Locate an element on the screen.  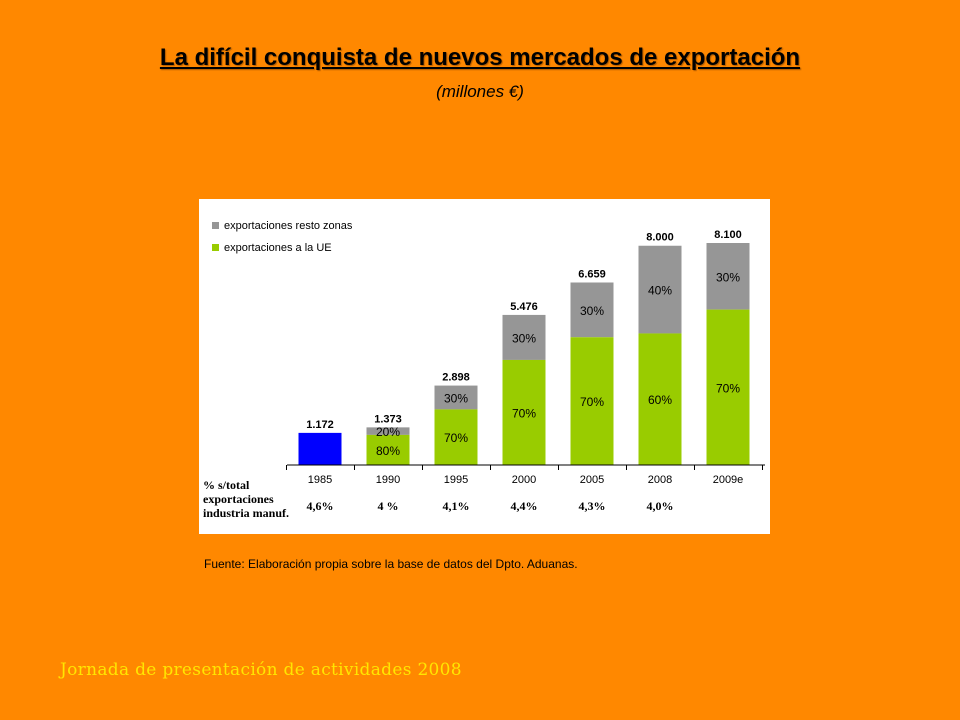
bar-share-label-ue: 80% is located at coordinates (388, 451).